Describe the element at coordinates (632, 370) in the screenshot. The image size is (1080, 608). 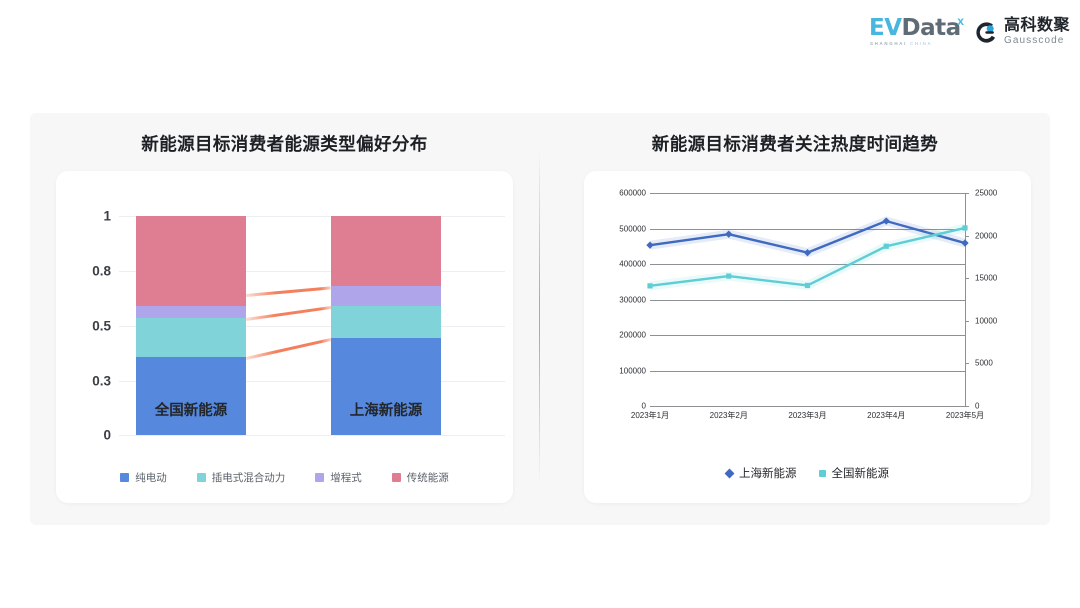
I see `left-axis-tick-label: 100000` at that location.